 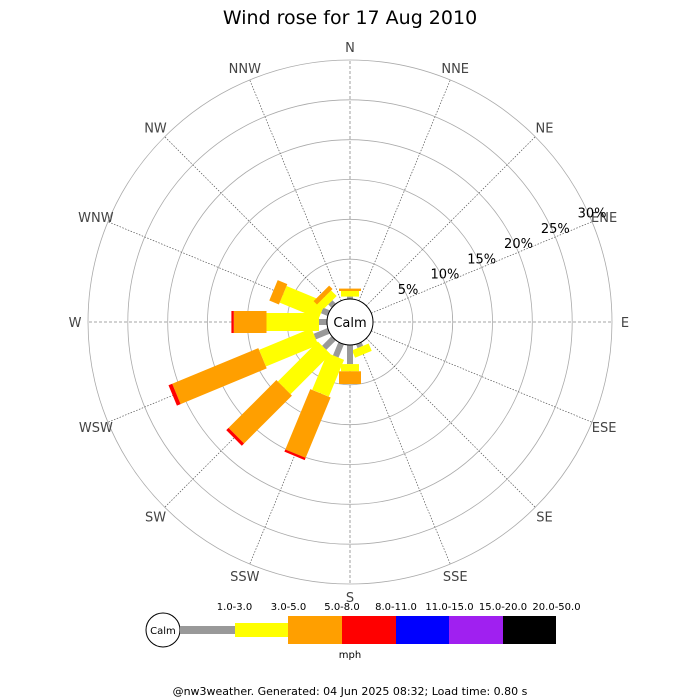 I want to click on spoke-ne, so click(x=451, y=221).